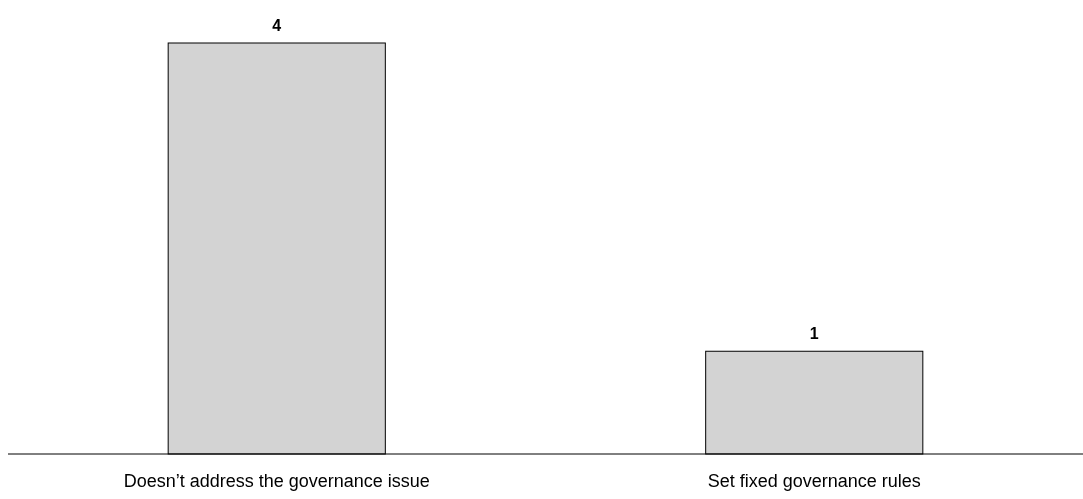 The image size is (1083, 499). What do you see at coordinates (276, 481) in the screenshot?
I see `x-tick-label: Doesn’t address the governance issue` at bounding box center [276, 481].